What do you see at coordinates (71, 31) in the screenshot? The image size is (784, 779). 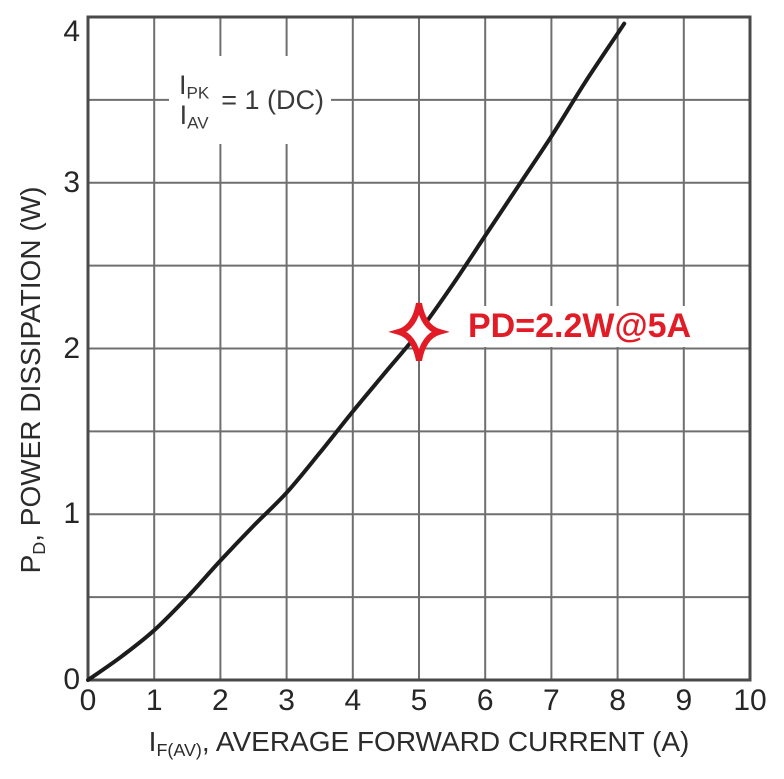 I see `y-tick-label: 4` at bounding box center [71, 31].